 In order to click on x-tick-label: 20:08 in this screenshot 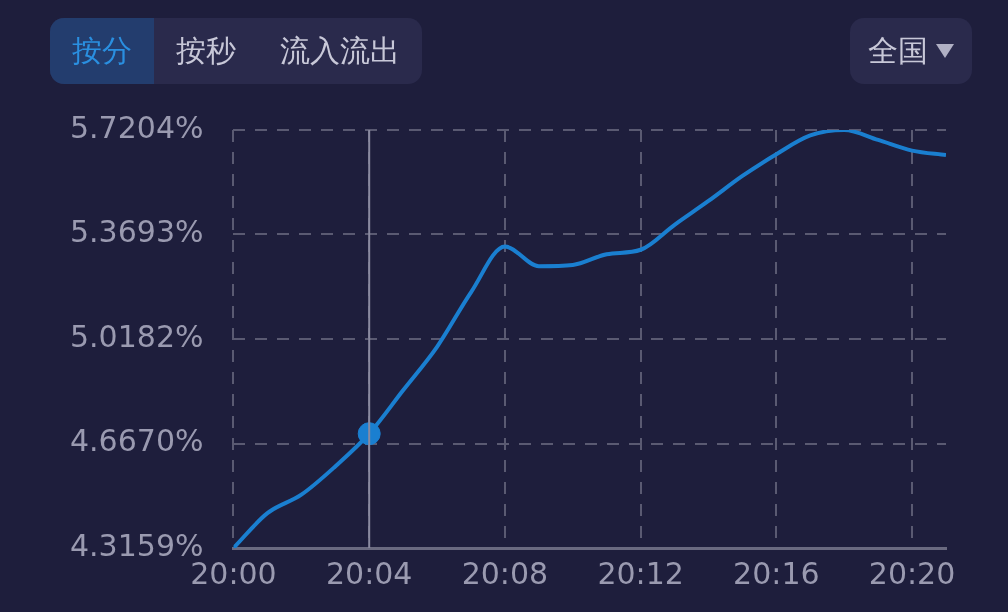, I will do `click(505, 573)`.